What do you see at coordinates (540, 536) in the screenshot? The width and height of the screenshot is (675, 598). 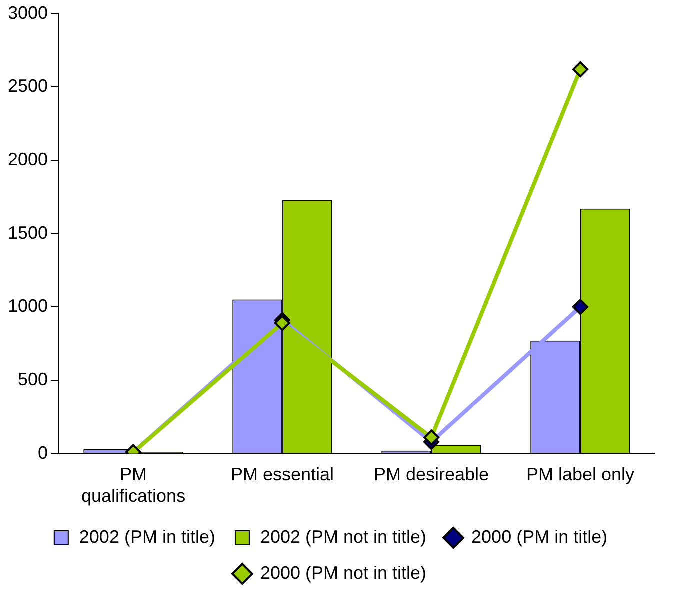 I see `legend-label: 2000 (PM in title)` at bounding box center [540, 536].